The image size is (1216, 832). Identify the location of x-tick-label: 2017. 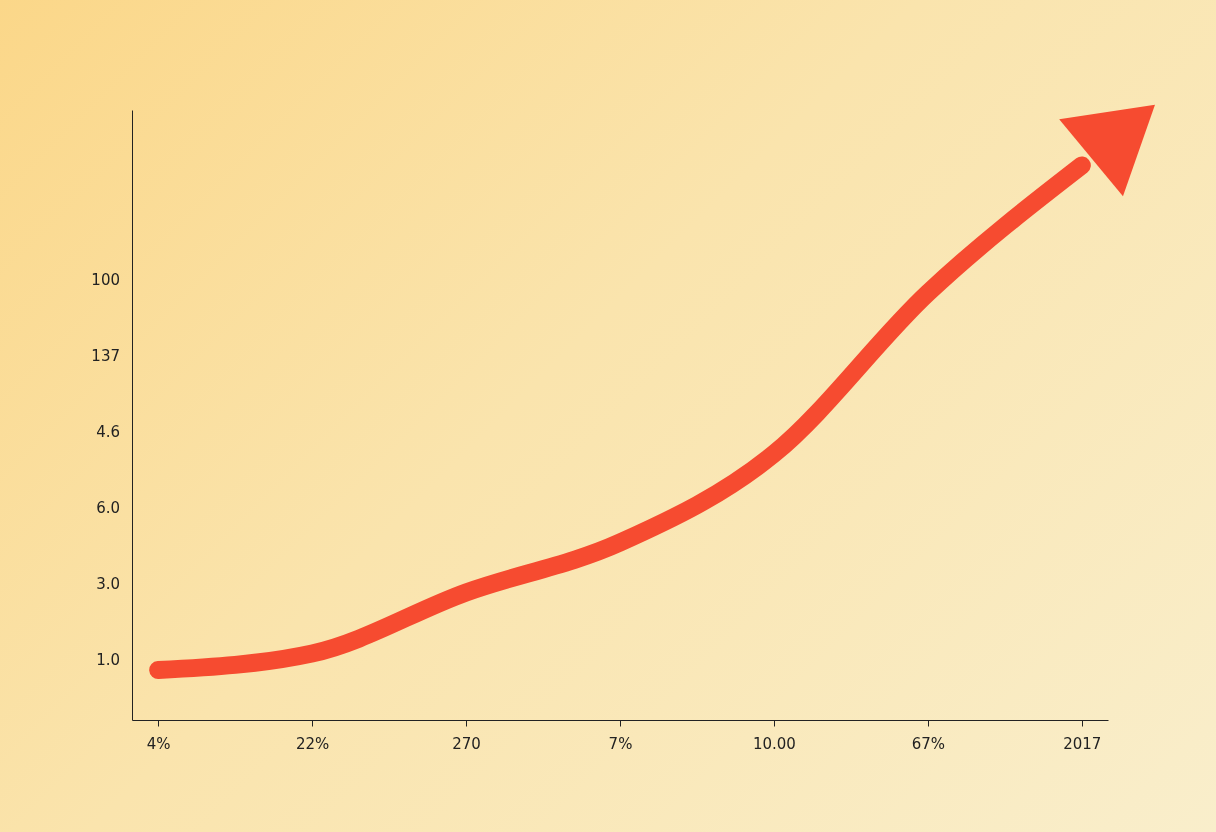
(1082, 743).